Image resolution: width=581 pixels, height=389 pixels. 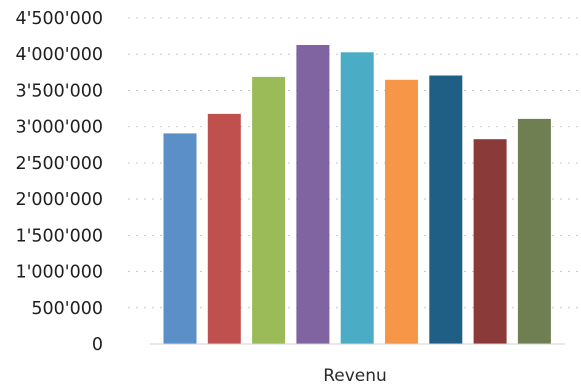 I want to click on y-tick-label: 2'500'000, so click(x=59, y=164).